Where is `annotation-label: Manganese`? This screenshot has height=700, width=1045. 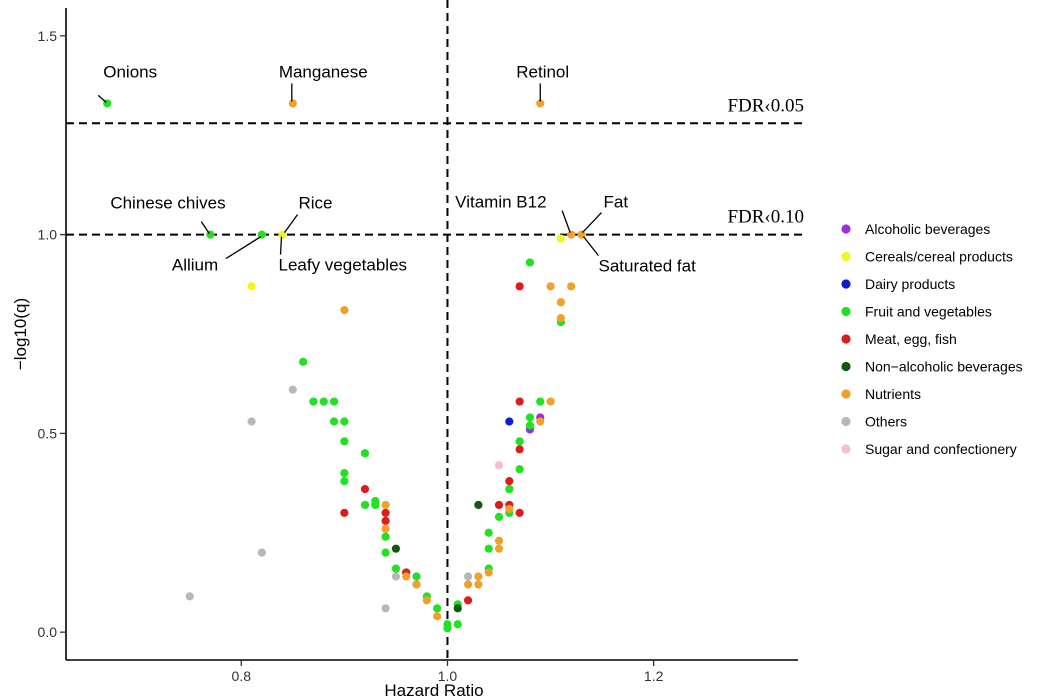
annotation-label: Manganese is located at coordinates (323, 71).